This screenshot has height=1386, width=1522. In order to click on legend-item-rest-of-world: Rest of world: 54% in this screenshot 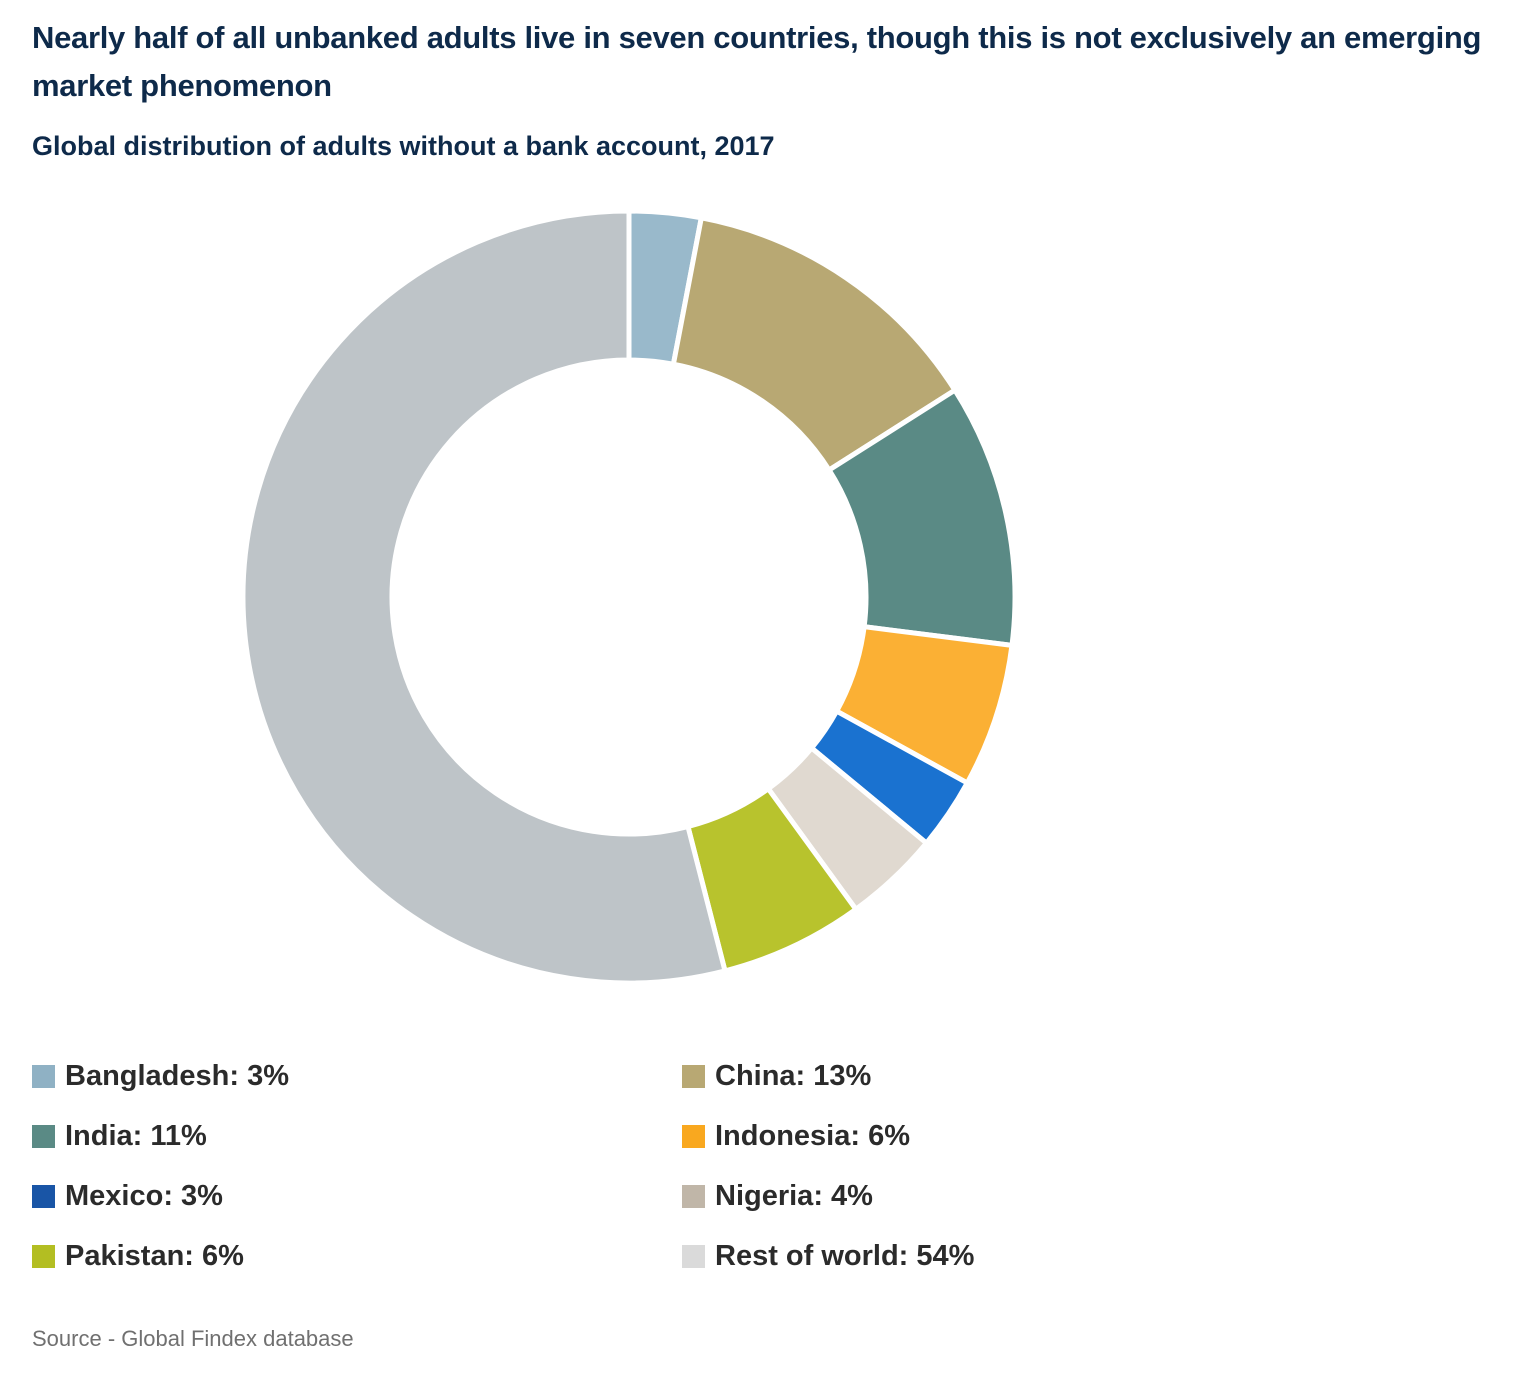, I will do `click(828, 1256)`.